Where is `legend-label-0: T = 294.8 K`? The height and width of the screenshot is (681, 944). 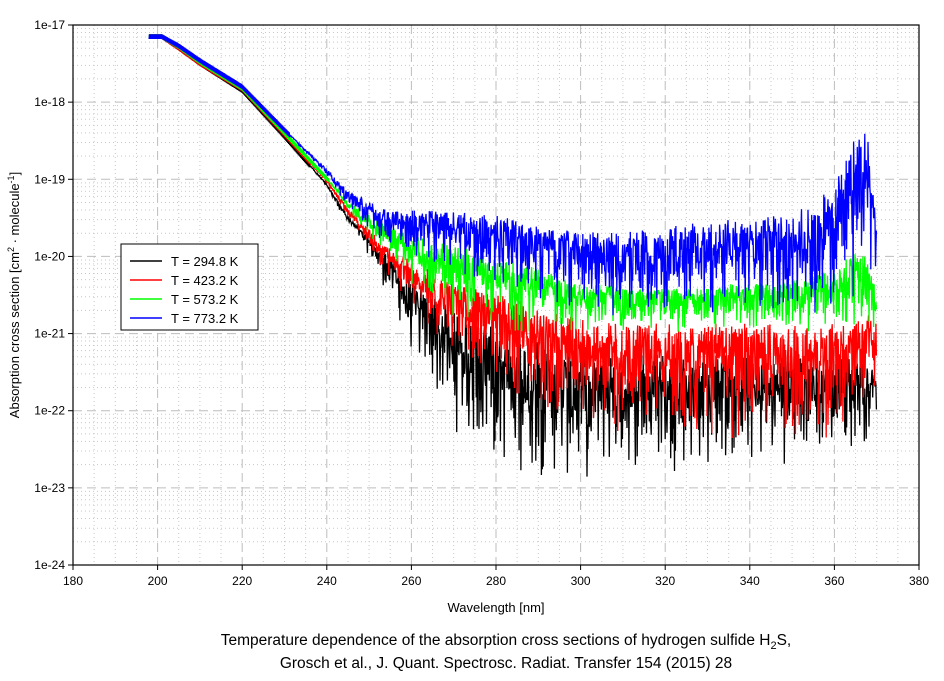
legend-label-0: T = 294.8 K is located at coordinates (205, 261).